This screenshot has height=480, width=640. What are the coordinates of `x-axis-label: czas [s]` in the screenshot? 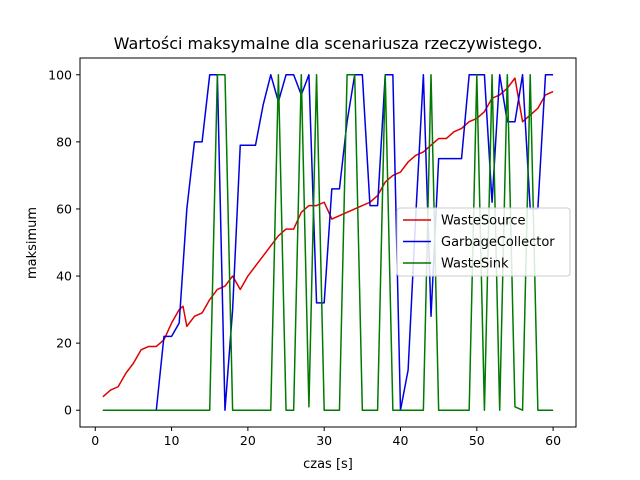 It's located at (328, 464).